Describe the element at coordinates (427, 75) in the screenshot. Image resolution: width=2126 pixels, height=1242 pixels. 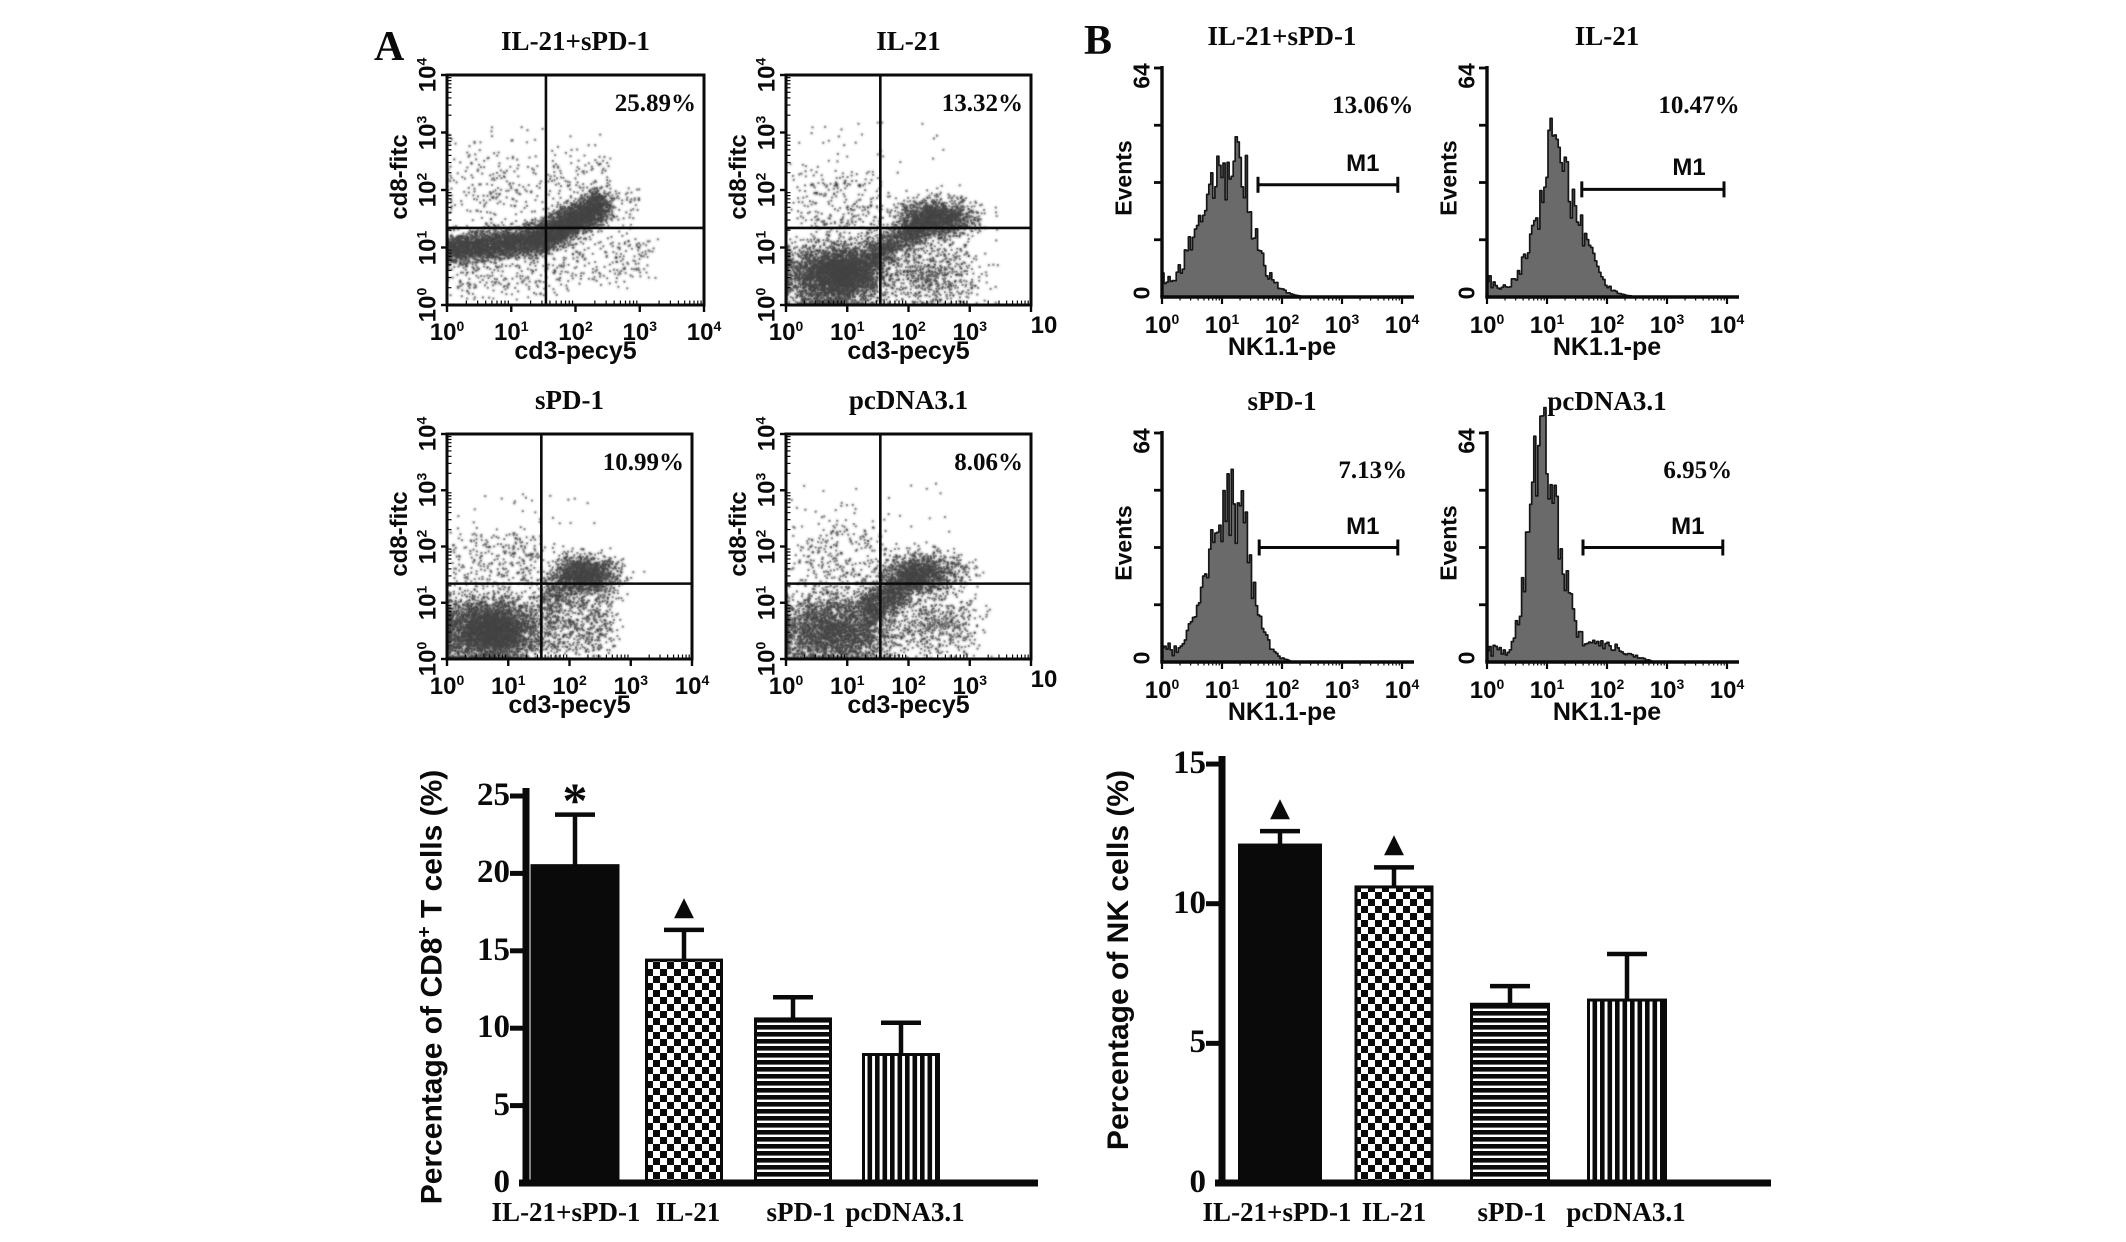
I see `y-tick-label: 104` at that location.